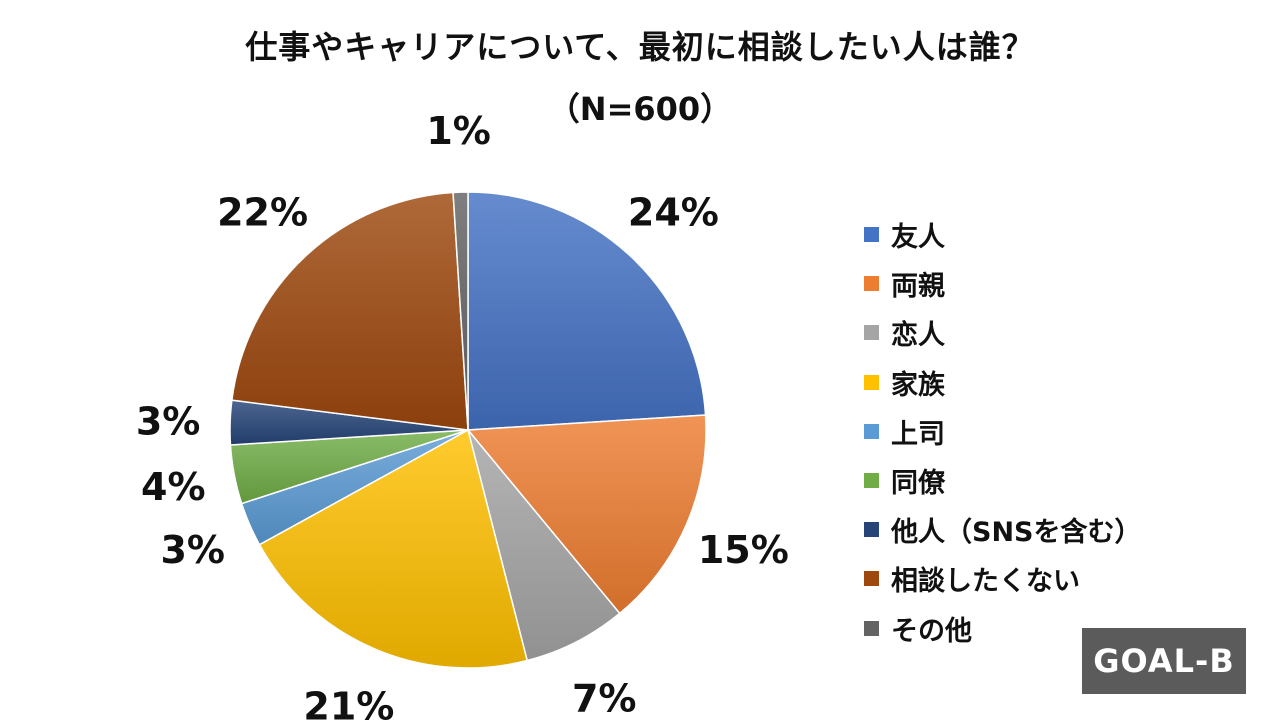  What do you see at coordinates (1003, 283) in the screenshot?
I see `legend-item: 両親` at bounding box center [1003, 283].